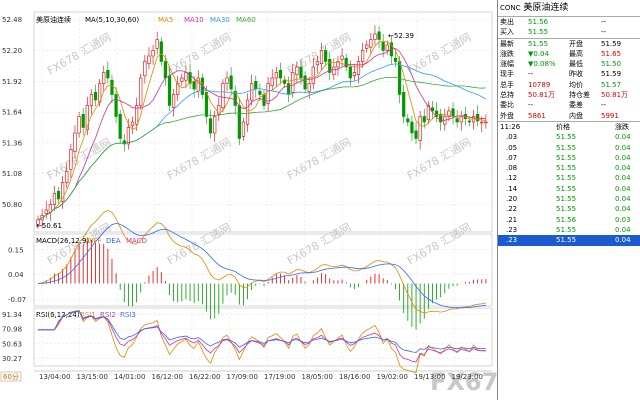  Describe the element at coordinates (165, 20) in the screenshot. I see `ma-legend-item: MA5` at that location.